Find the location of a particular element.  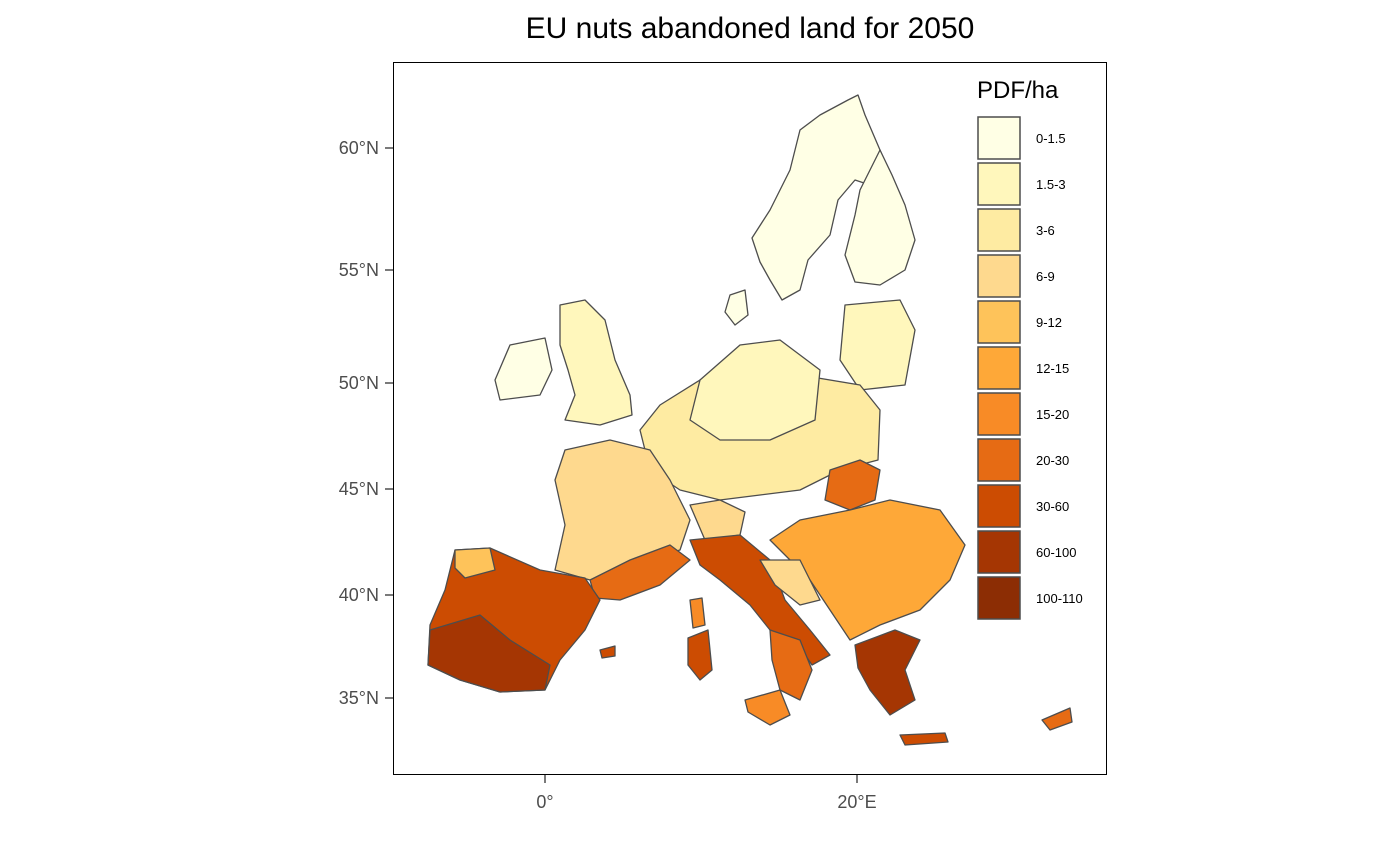

region-baltics is located at coordinates (877, 345).